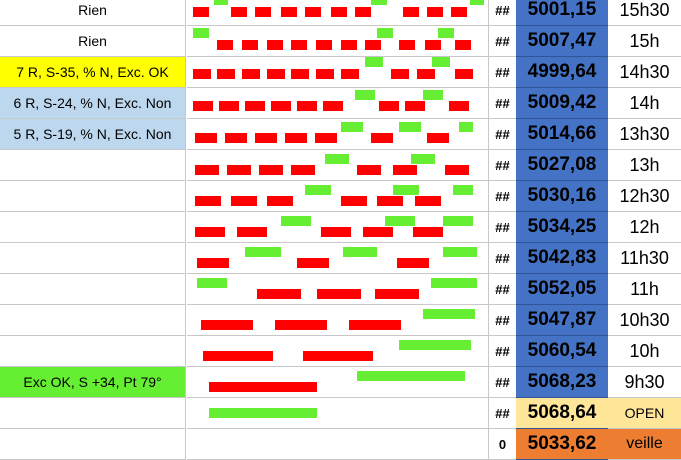 The image size is (681, 460). I want to click on time-cell: 11h30, so click(644, 258).